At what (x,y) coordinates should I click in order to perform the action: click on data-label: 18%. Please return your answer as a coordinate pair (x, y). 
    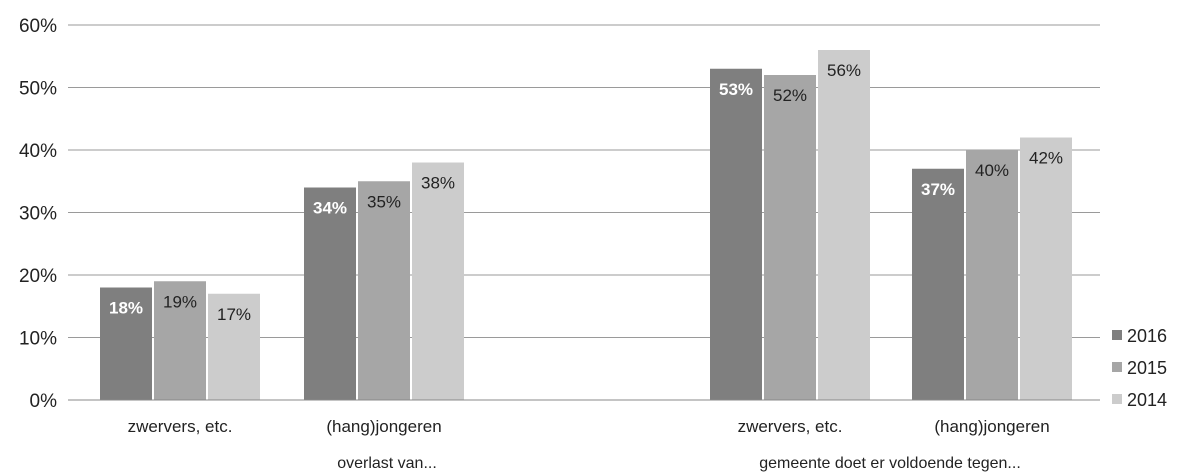
    Looking at the image, I should click on (126, 308).